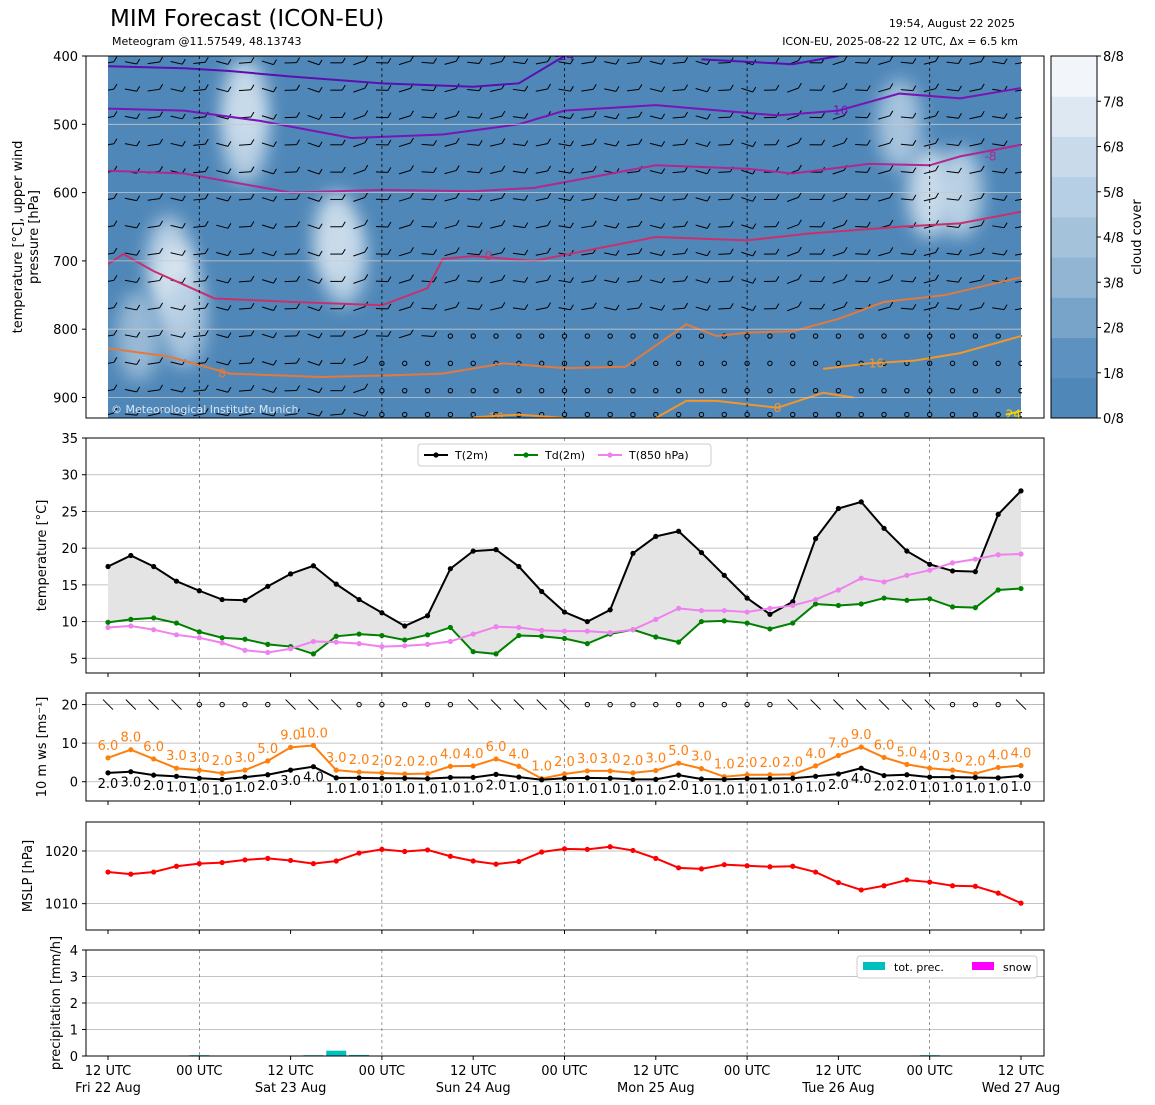 This screenshot has width=1155, height=1105. Describe the element at coordinates (1021, 1088) in the screenshot. I see `x-day-label: Wed 27 Aug` at that location.